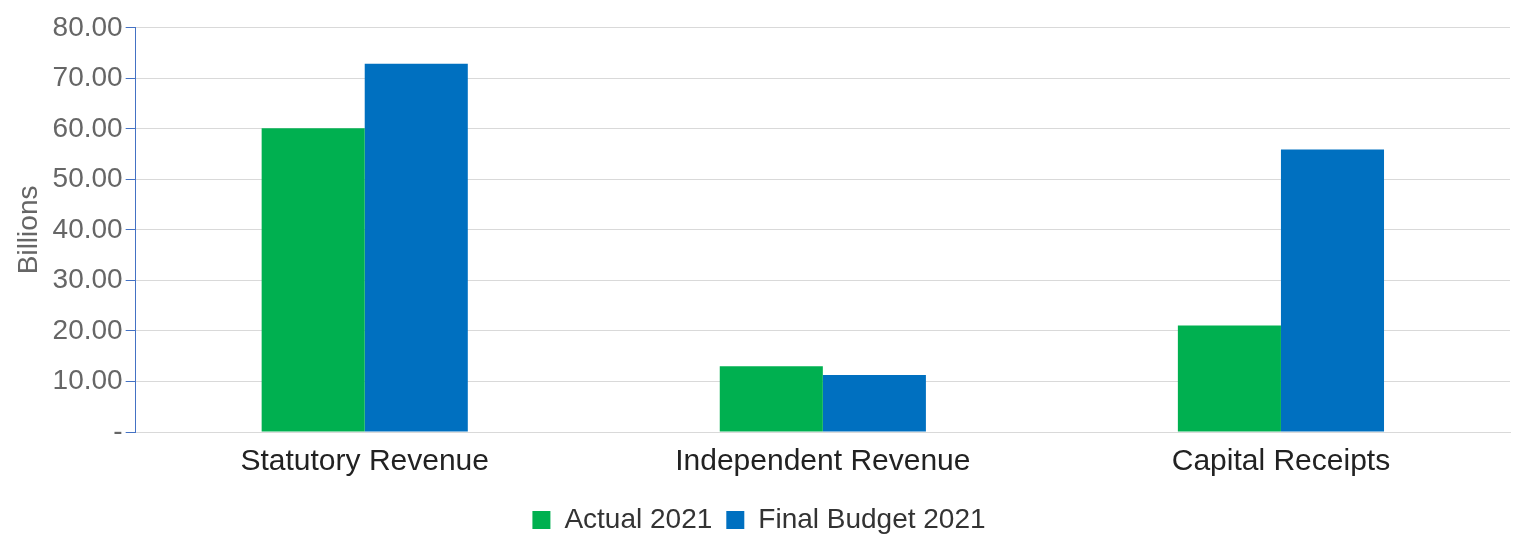 The height and width of the screenshot is (552, 1528). Describe the element at coordinates (118, 430) in the screenshot. I see `y-tick-label: -` at that location.